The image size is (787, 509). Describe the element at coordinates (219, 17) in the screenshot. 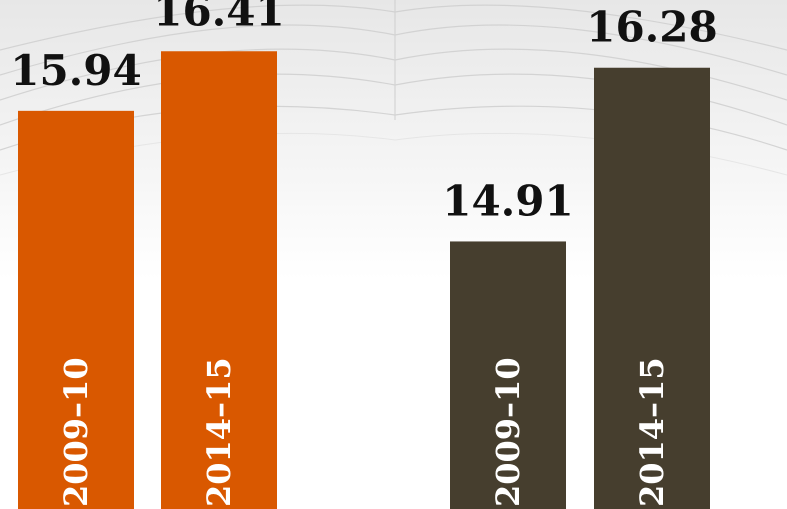

I see `data-label-1-2: 16.41` at that location.